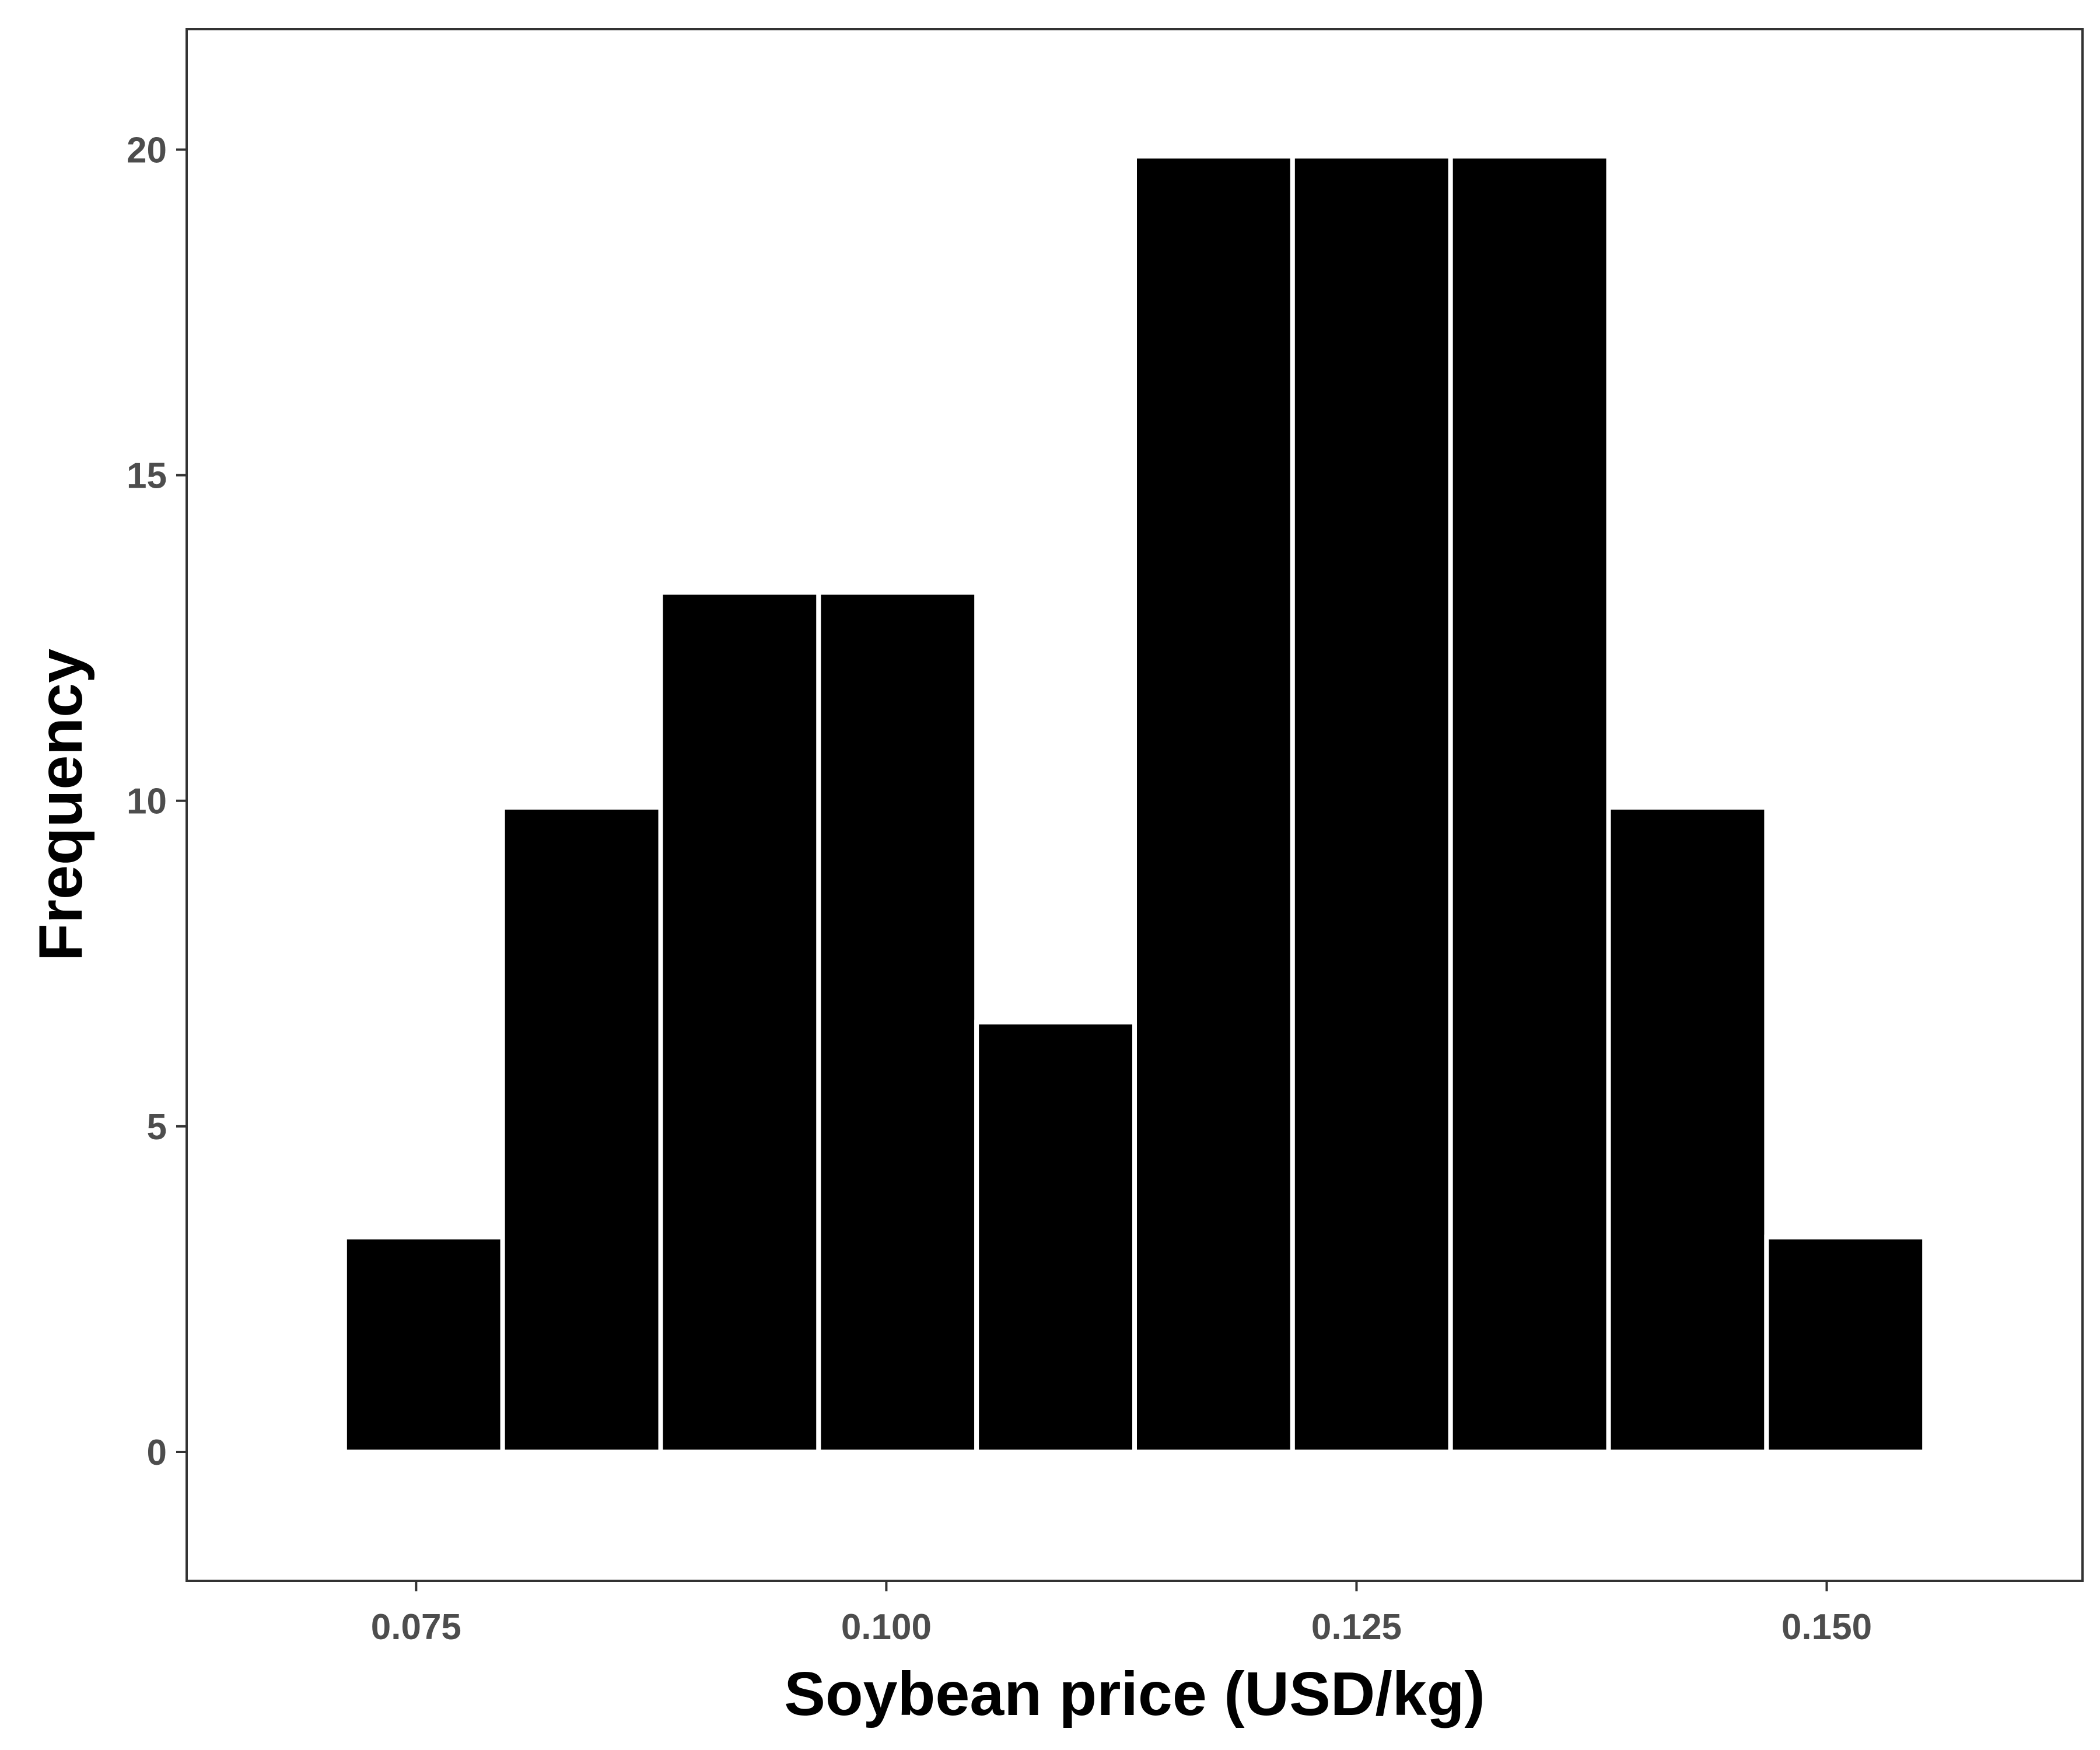 The image size is (2100, 1750). I want to click on y-axis: 0 5 10 15 20, so click(157, 802).